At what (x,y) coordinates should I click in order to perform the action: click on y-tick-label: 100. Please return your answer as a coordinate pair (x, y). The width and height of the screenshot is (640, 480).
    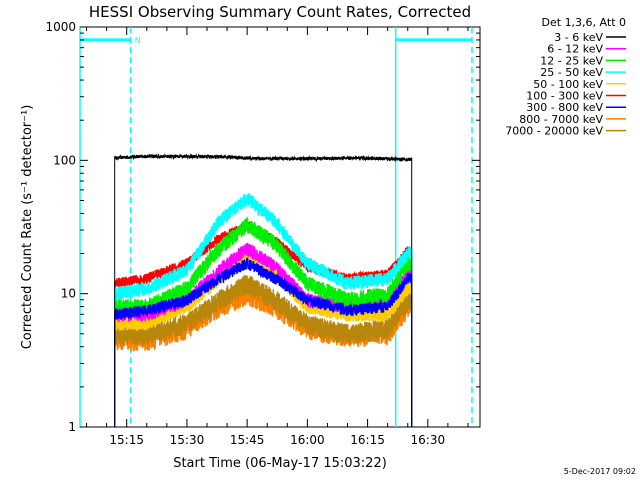
    Looking at the image, I should click on (64, 160).